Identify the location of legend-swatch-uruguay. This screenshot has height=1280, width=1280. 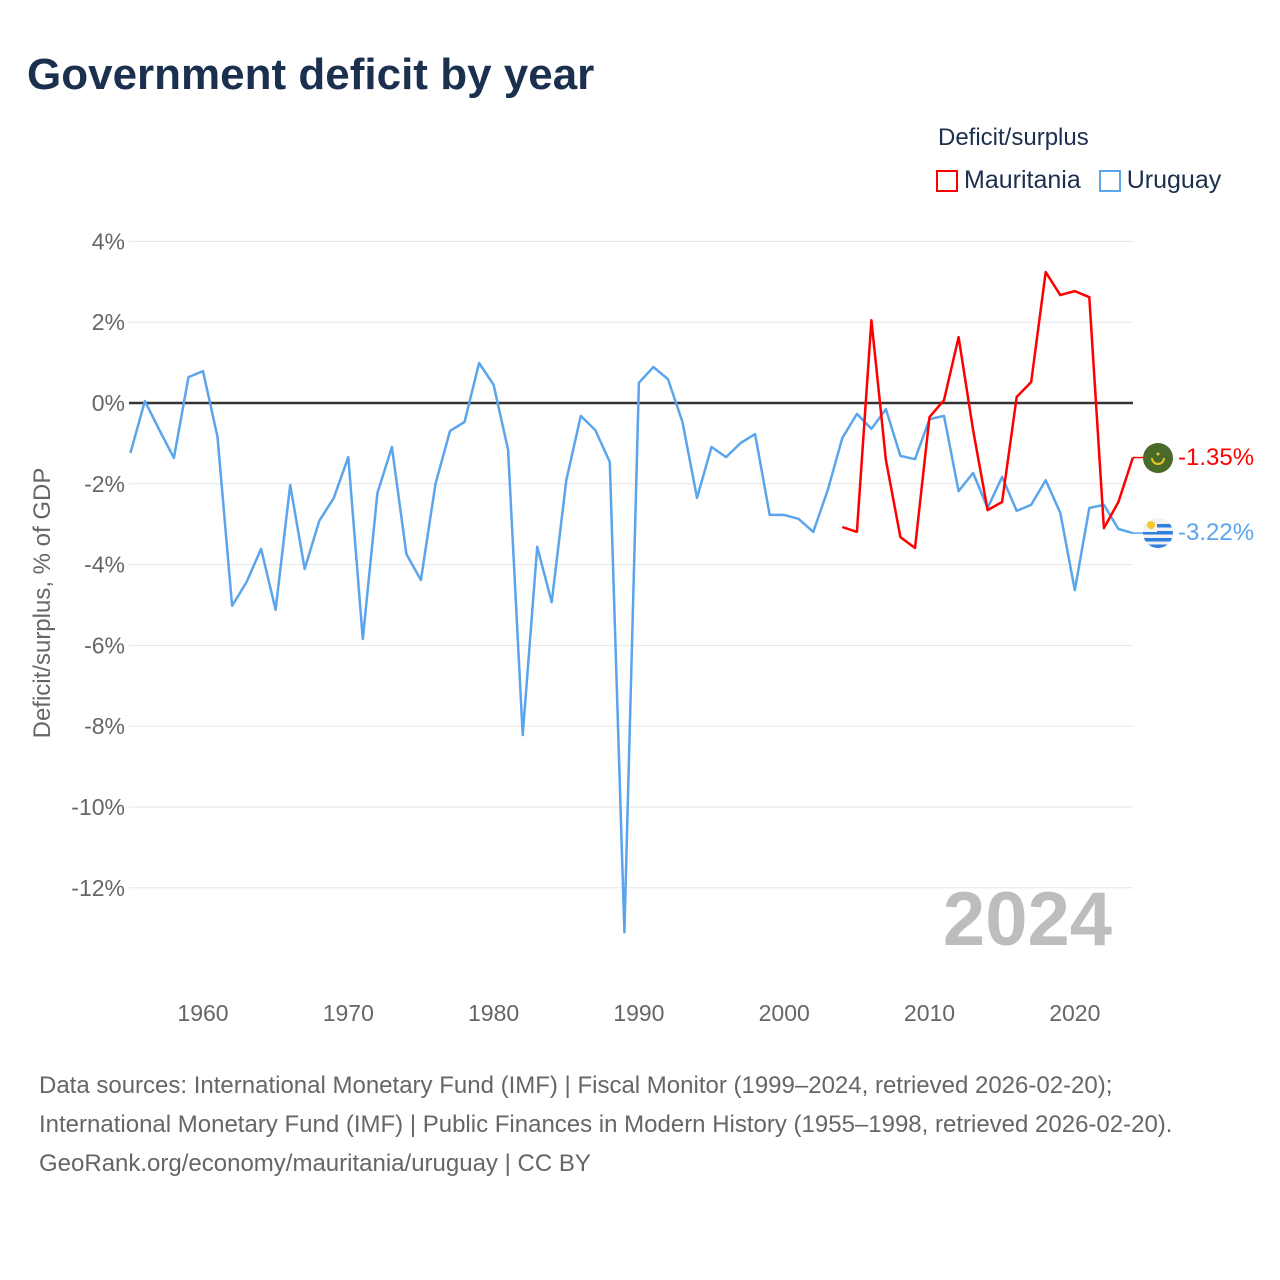
(1109, 180).